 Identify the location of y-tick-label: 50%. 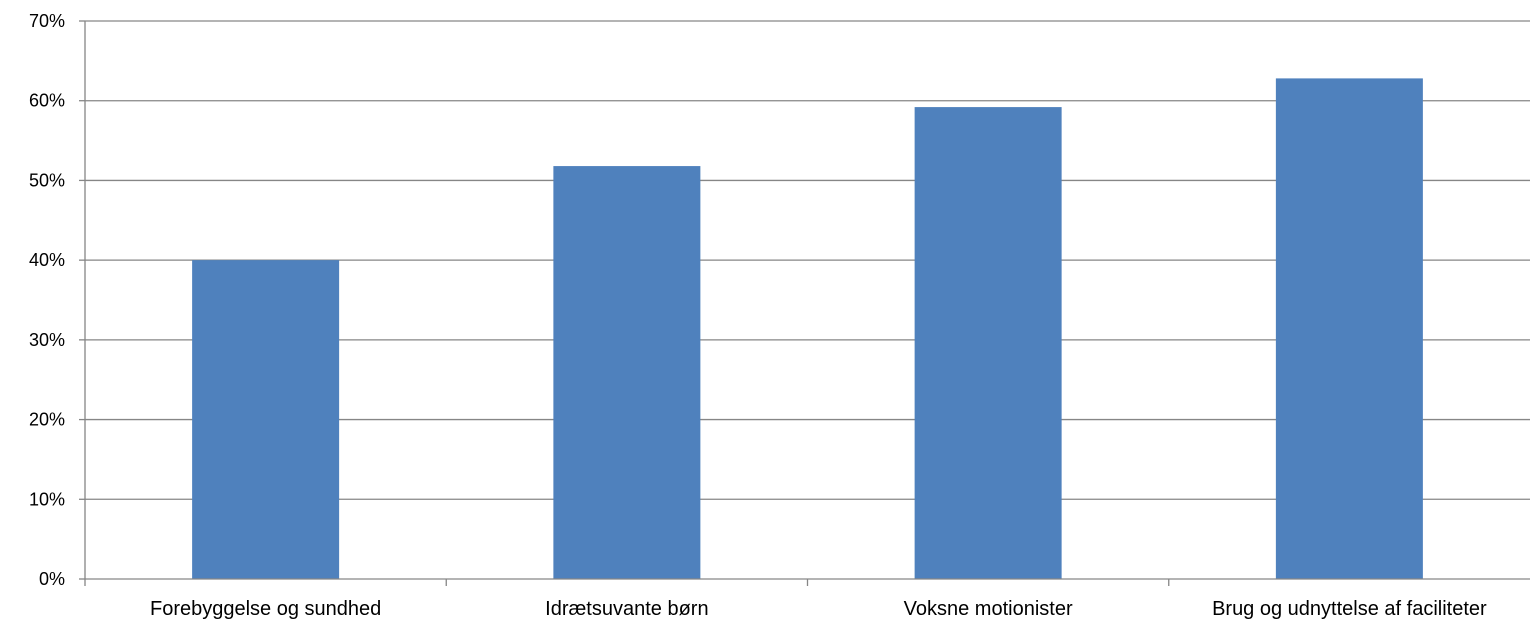
(47, 180).